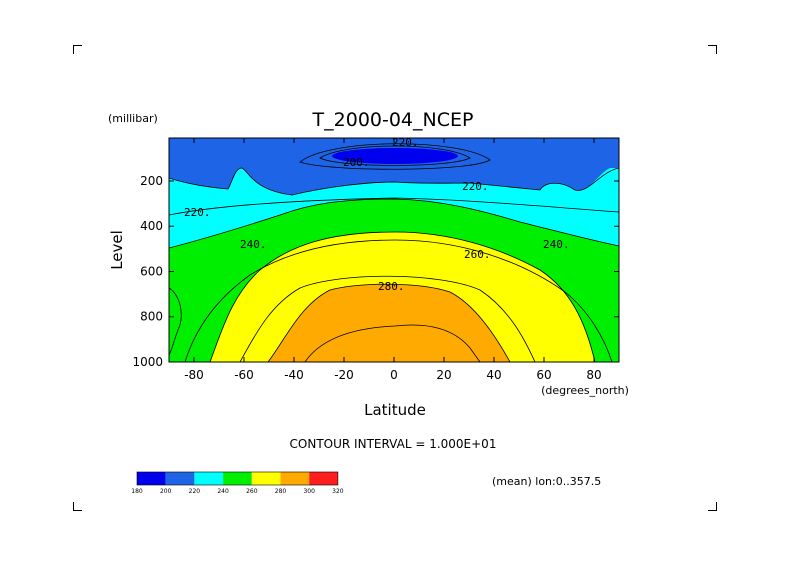 The image size is (789, 562). What do you see at coordinates (175, 321) in the screenshot?
I see `contour-line-left-edge` at bounding box center [175, 321].